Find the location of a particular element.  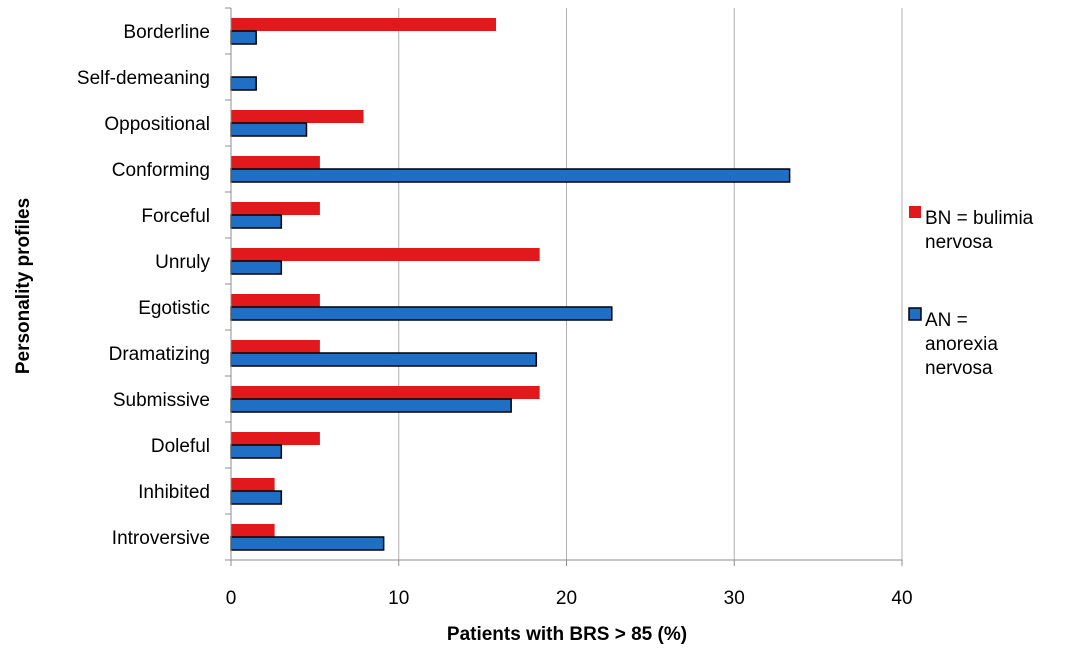

bn-bar-introversive is located at coordinates (253, 530).